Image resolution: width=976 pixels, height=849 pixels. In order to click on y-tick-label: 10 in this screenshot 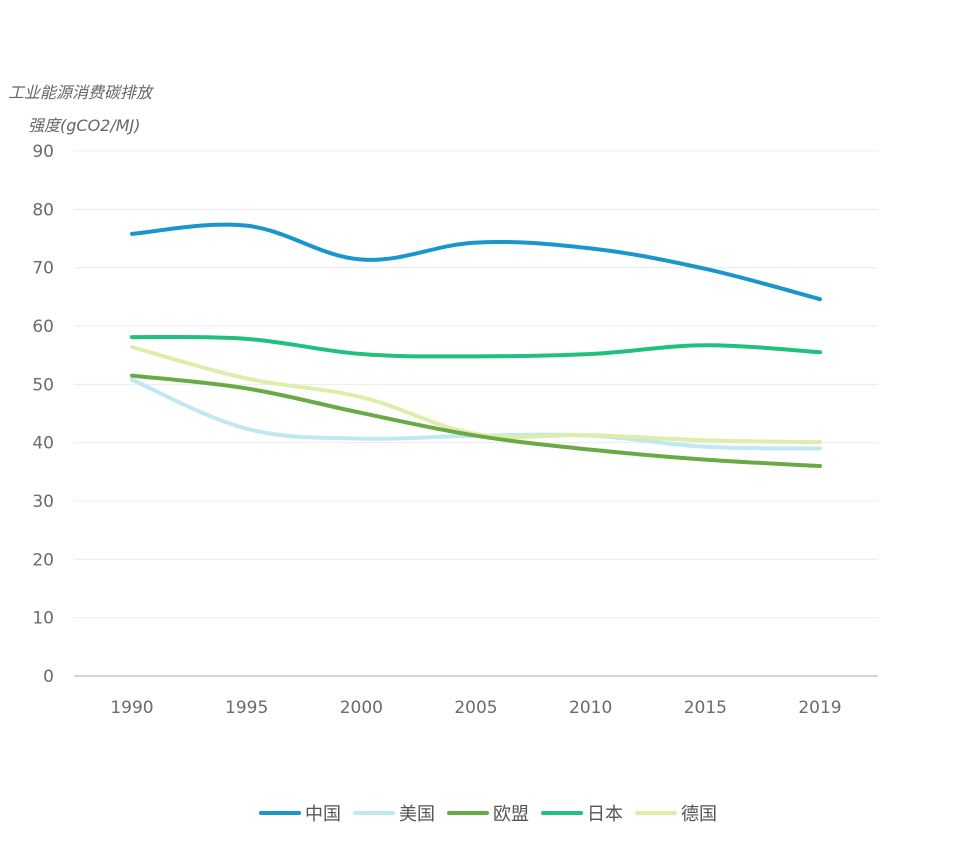, I will do `click(43, 619)`.